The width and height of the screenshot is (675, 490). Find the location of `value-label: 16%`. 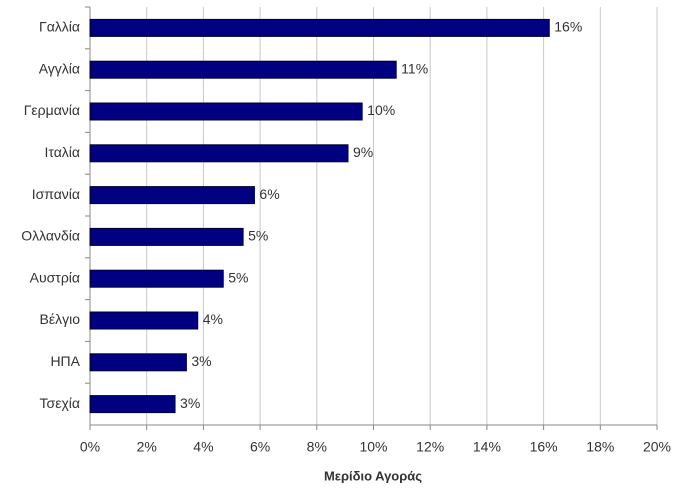

value-label: 16% is located at coordinates (568, 27).